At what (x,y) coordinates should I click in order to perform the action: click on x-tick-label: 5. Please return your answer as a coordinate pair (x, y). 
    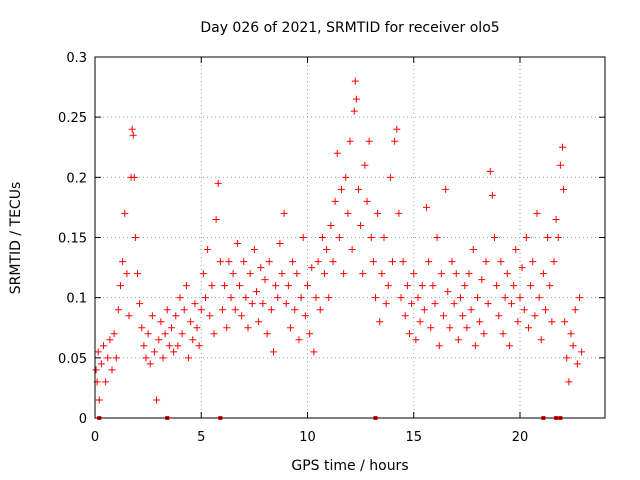
    Looking at the image, I should click on (201, 437).